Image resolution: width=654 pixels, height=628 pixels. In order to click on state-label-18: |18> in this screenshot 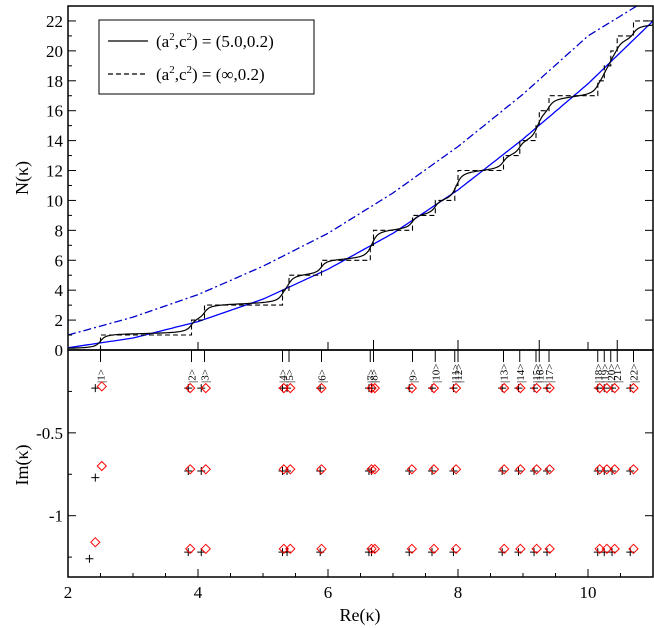, I will do `click(599, 373)`.